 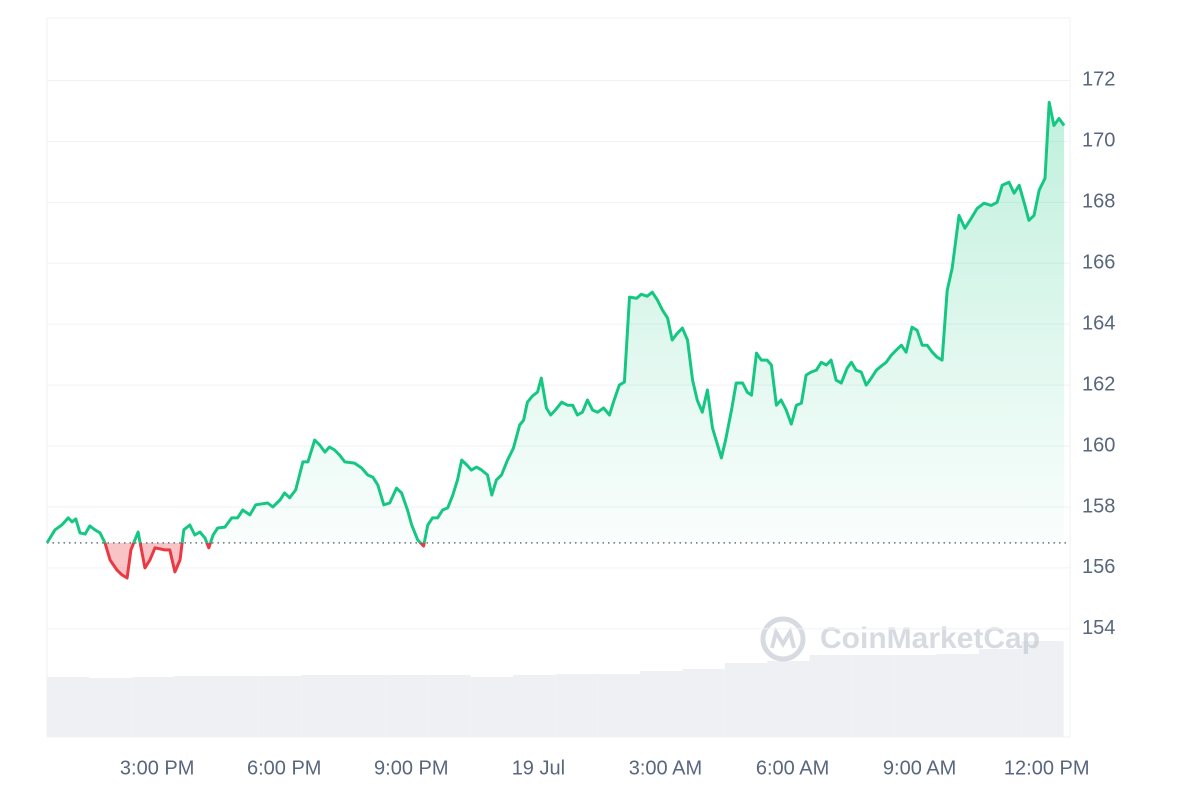 I want to click on watermark-logo-m, so click(x=783, y=637).